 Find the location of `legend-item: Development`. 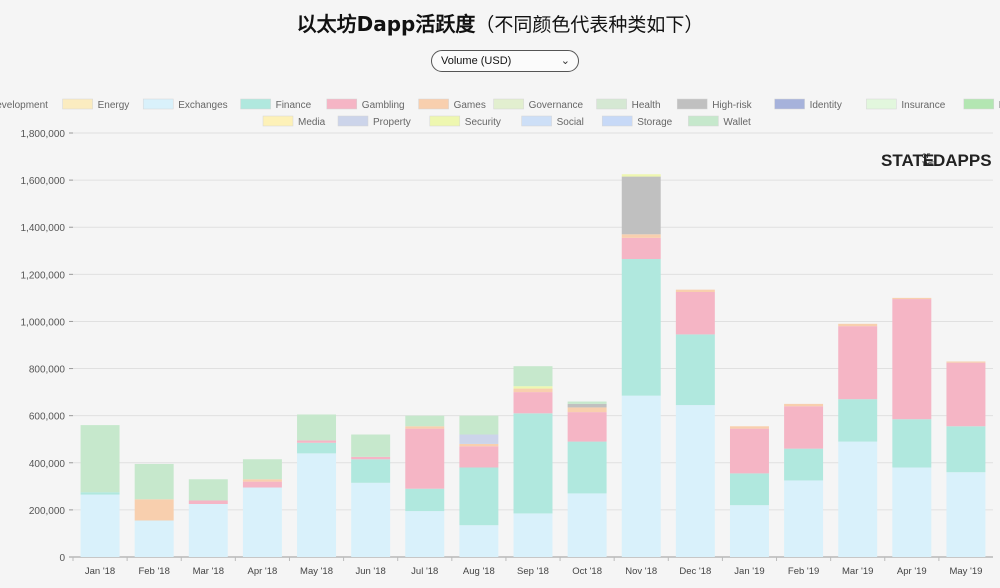

legend-item: Development is located at coordinates (24, 105).